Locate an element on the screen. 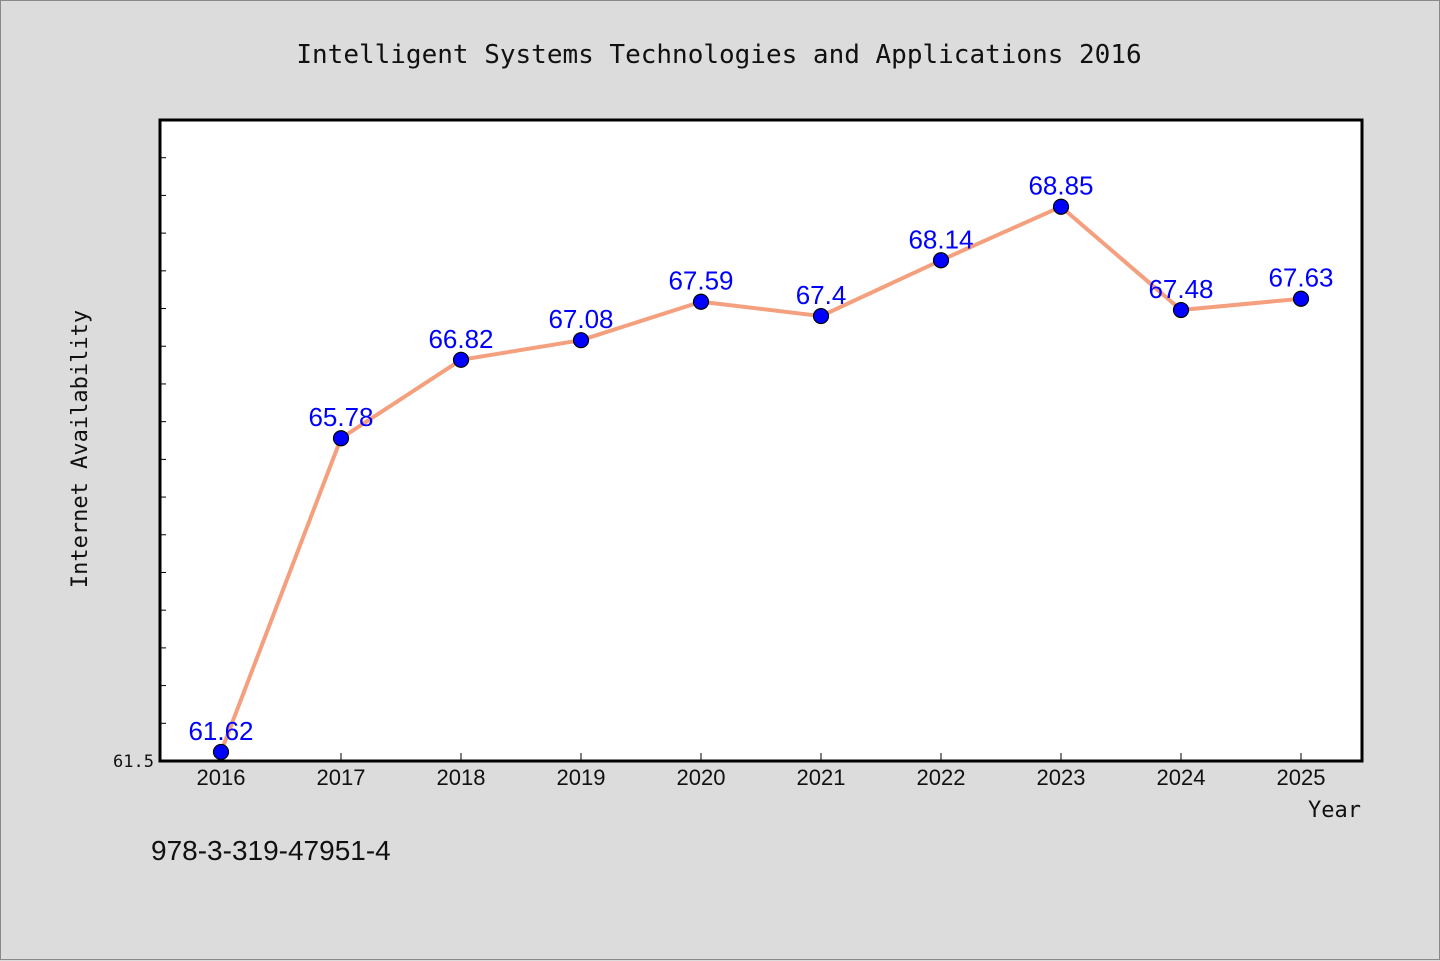  y-axis-title: Internet Availability is located at coordinates (80, 449).